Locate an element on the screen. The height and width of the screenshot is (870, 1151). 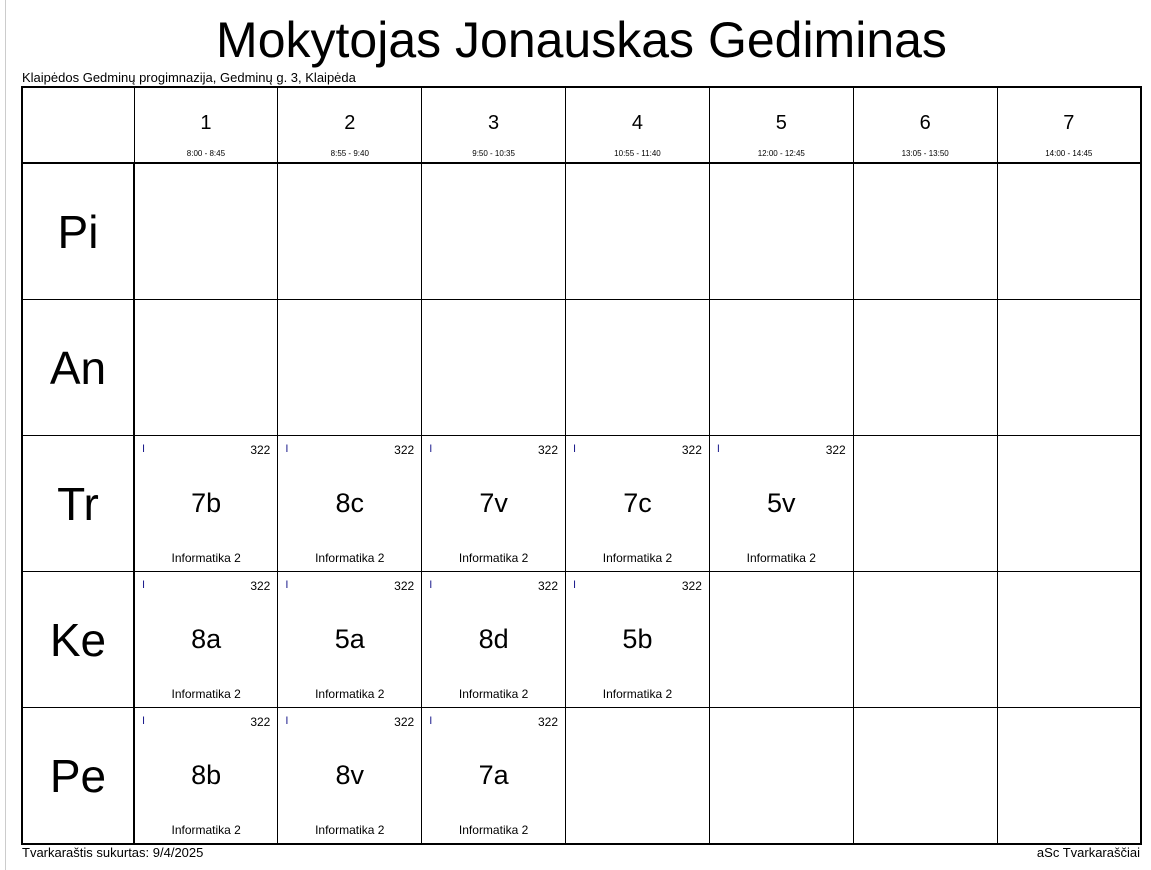
day-label: Tr is located at coordinates (78, 503).